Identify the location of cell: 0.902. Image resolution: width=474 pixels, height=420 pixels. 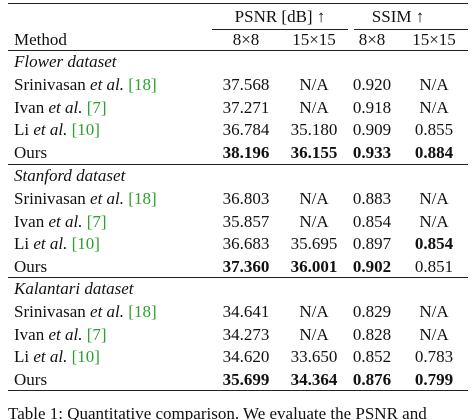
(372, 266).